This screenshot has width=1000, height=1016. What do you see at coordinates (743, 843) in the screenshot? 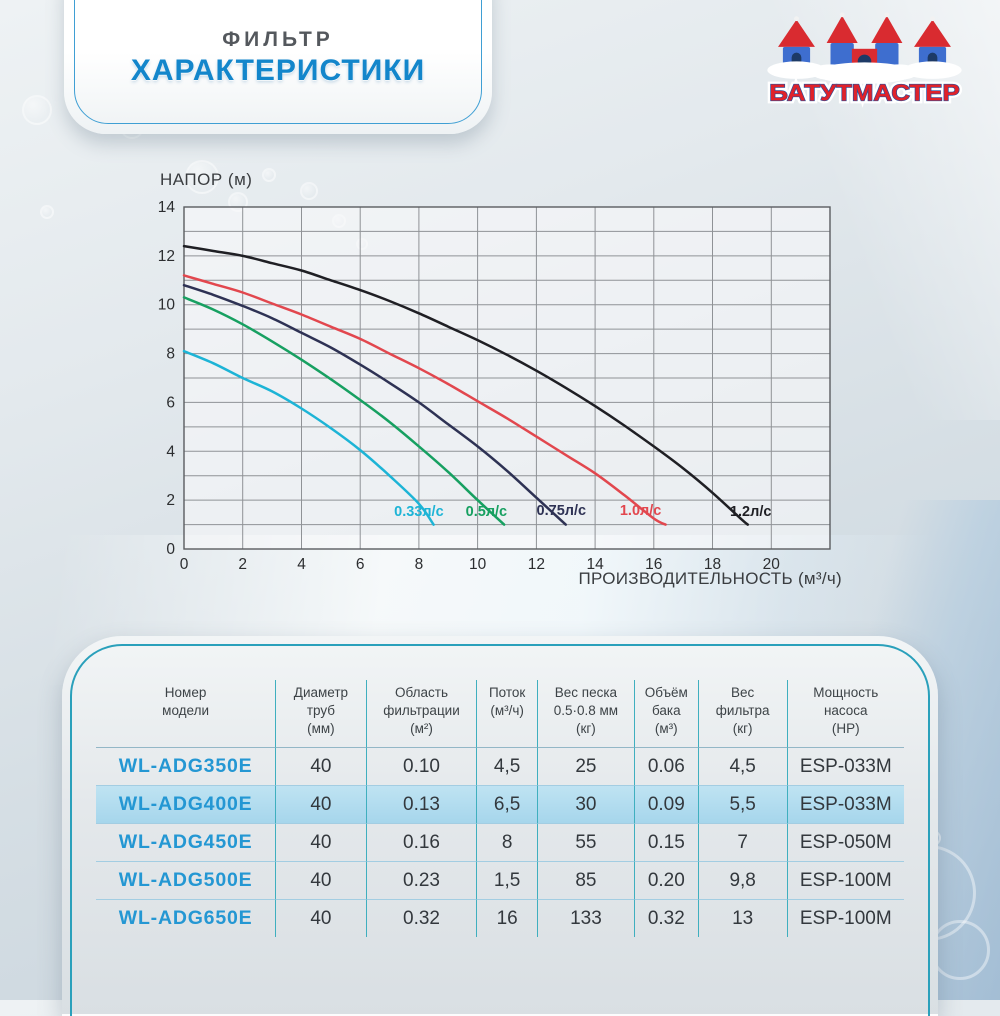
I see `spec-value-cell: 7` at bounding box center [743, 843].